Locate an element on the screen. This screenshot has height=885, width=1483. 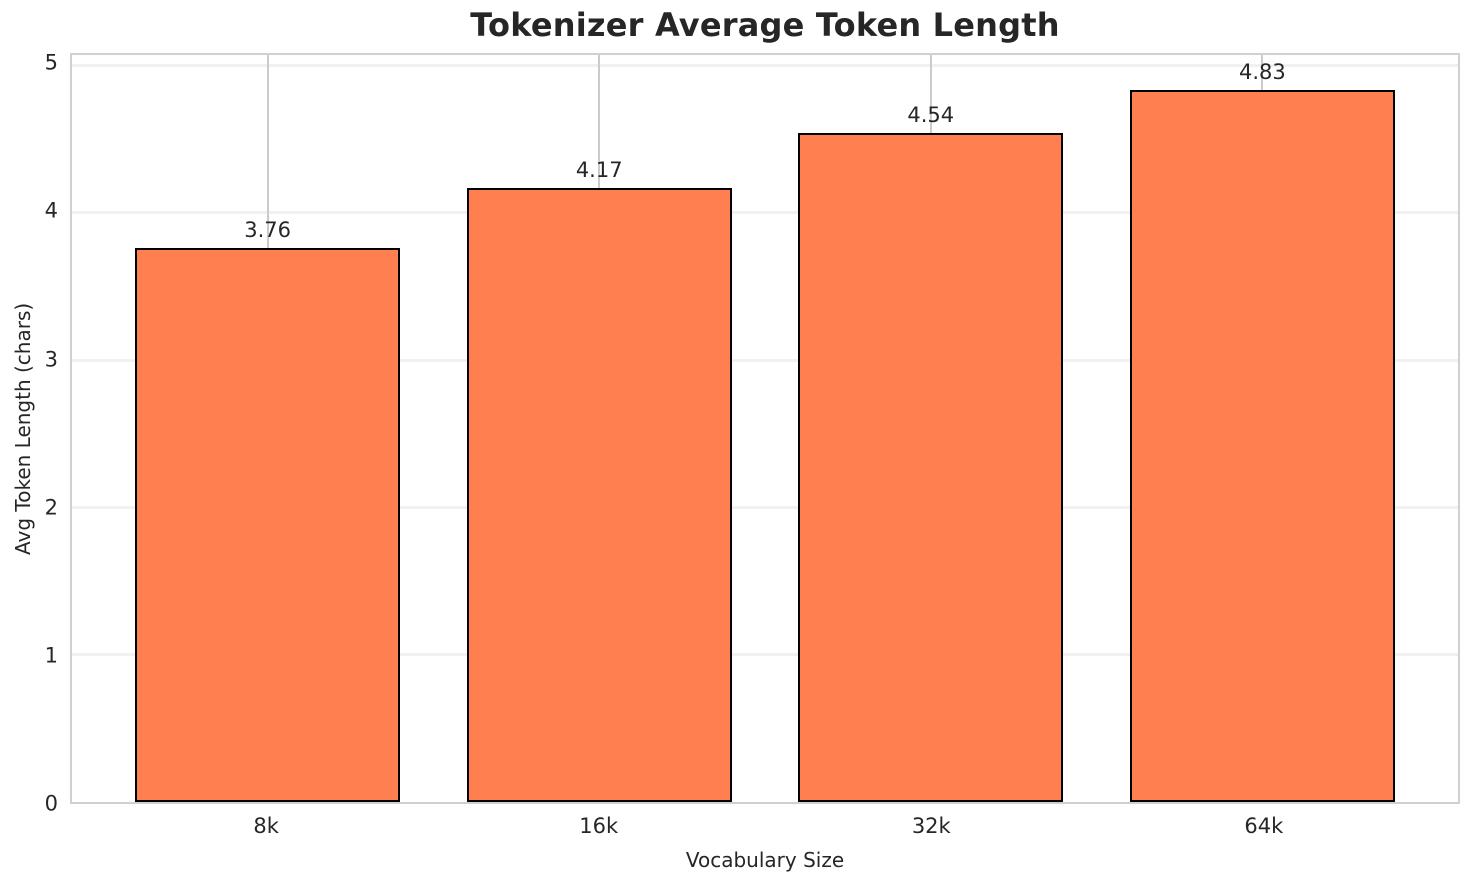
y-tick-label: 1 is located at coordinates (51, 655).